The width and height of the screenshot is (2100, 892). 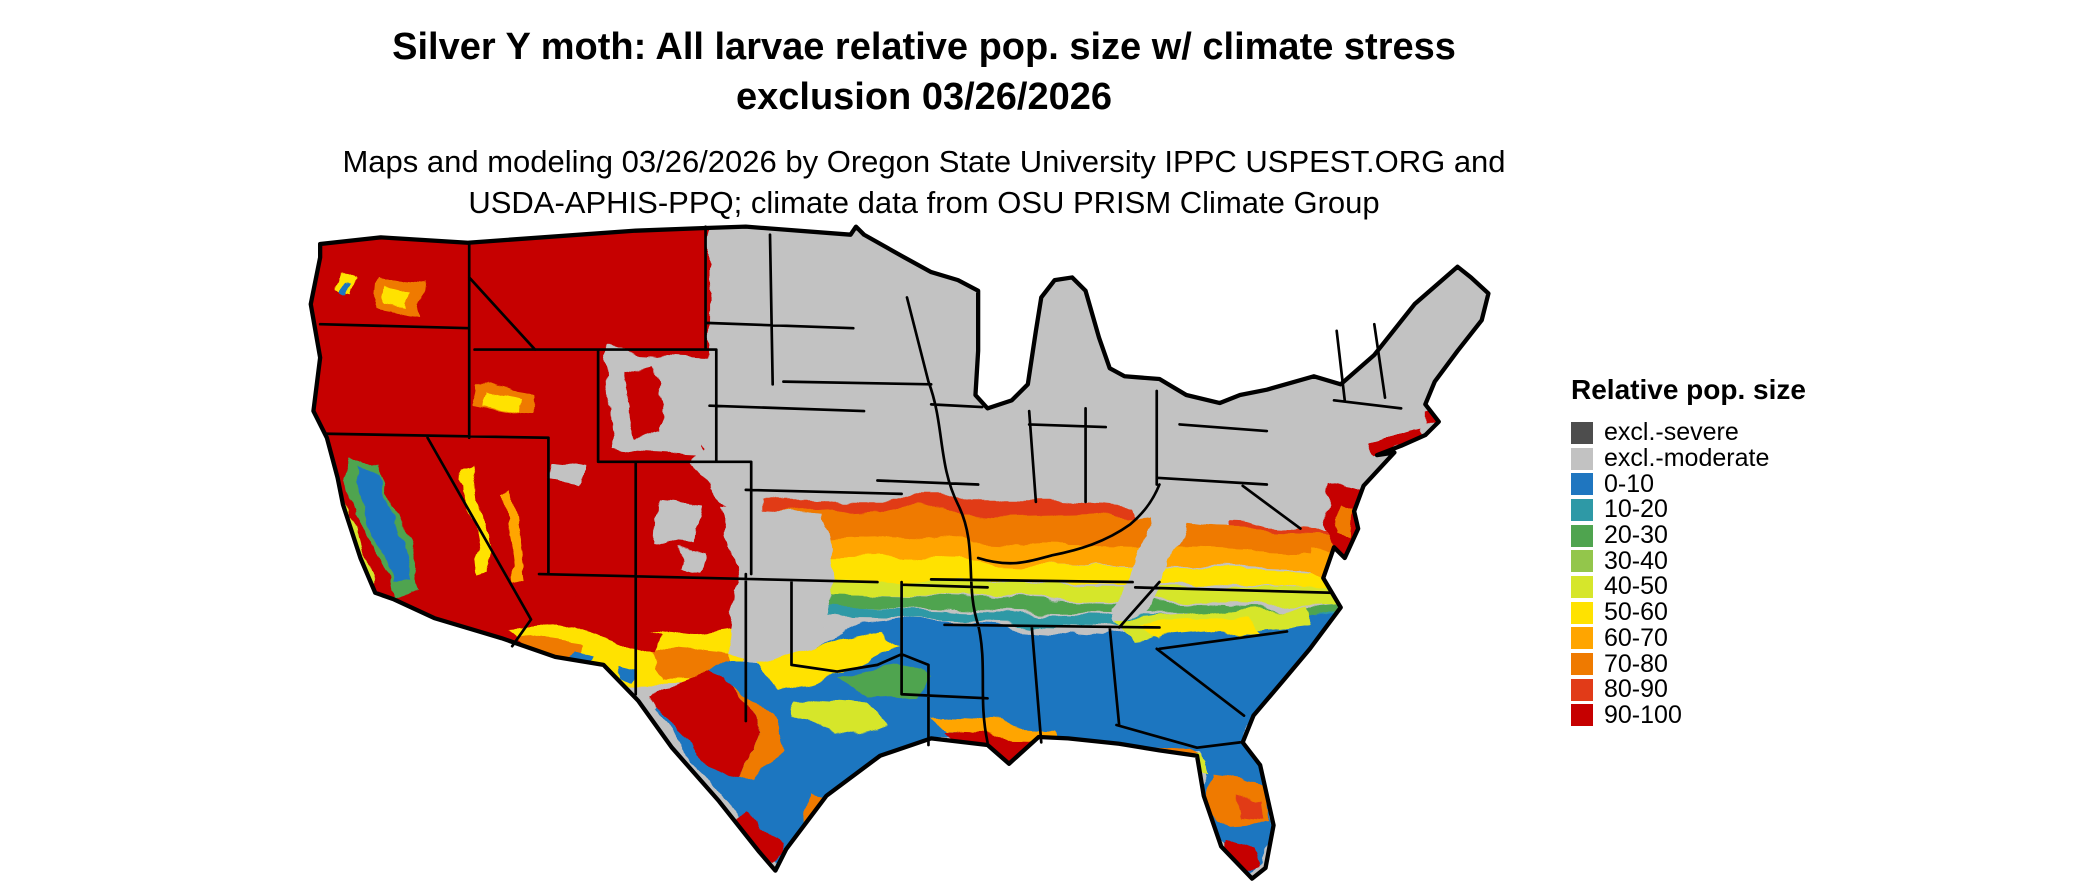 What do you see at coordinates (1636, 637) in the screenshot?
I see `legend-label: 60-70` at bounding box center [1636, 637].